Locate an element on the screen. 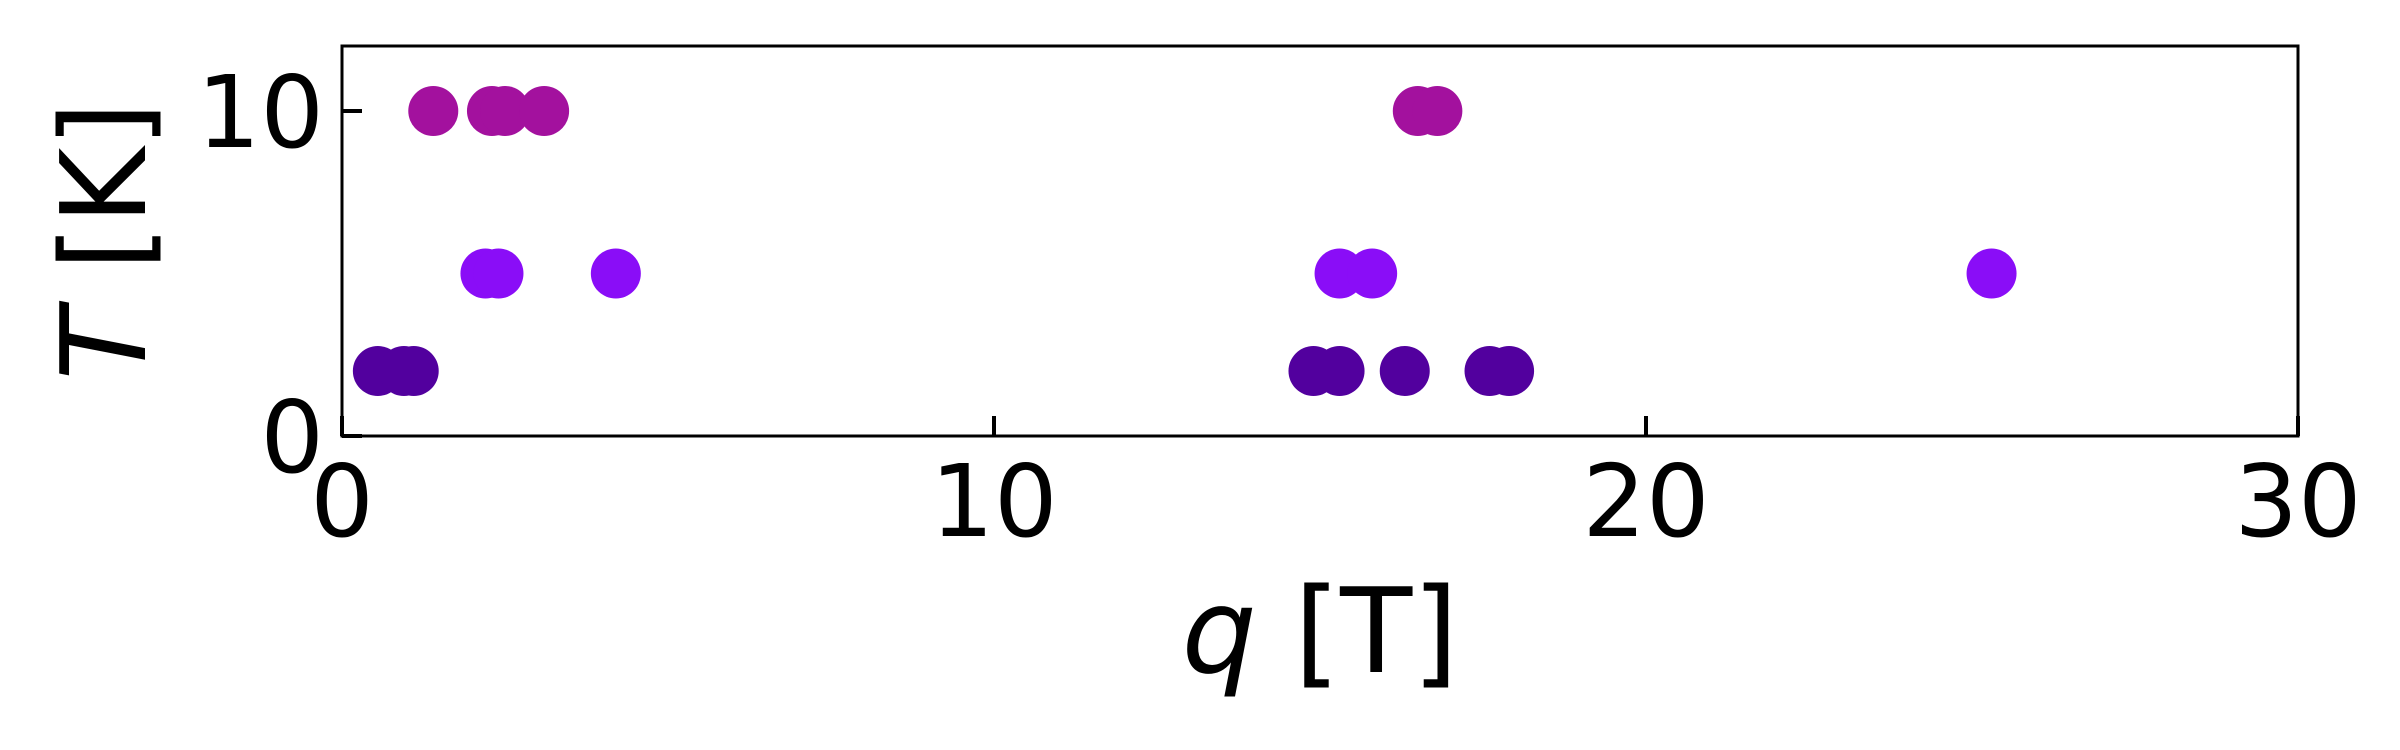 Image resolution: width=2400 pixels, height=750 pixels. x-axis-label: q [T] is located at coordinates (1320, 631).